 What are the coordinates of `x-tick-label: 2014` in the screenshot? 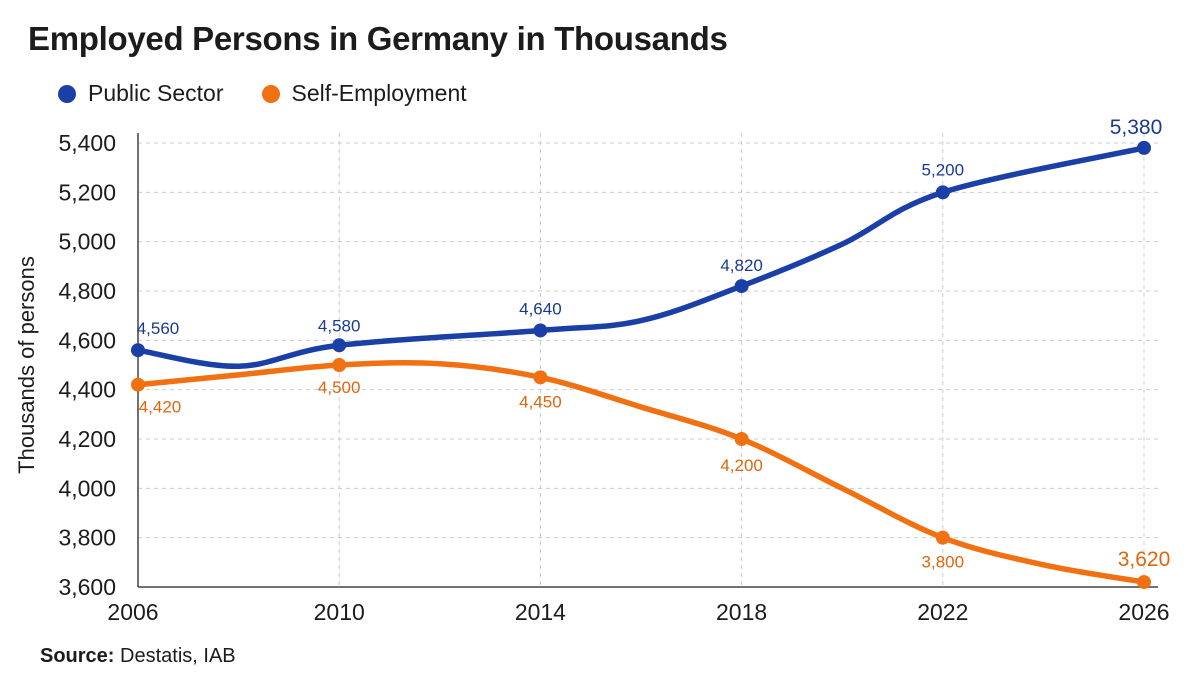 It's located at (540, 612).